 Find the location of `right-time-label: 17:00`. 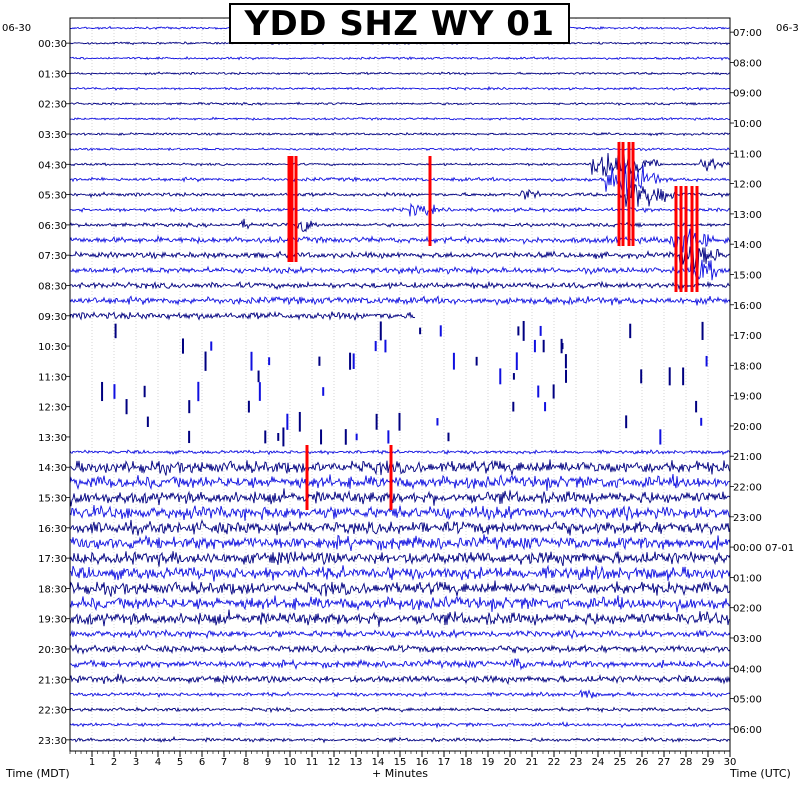

right-time-label: 17:00 is located at coordinates (747, 336).